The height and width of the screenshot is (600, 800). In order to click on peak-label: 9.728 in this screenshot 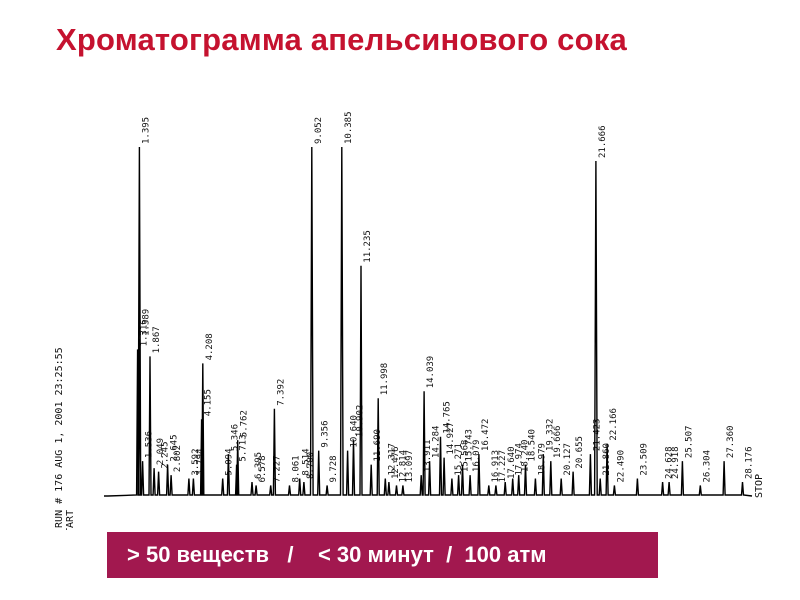, I will do `click(334, 468)`.